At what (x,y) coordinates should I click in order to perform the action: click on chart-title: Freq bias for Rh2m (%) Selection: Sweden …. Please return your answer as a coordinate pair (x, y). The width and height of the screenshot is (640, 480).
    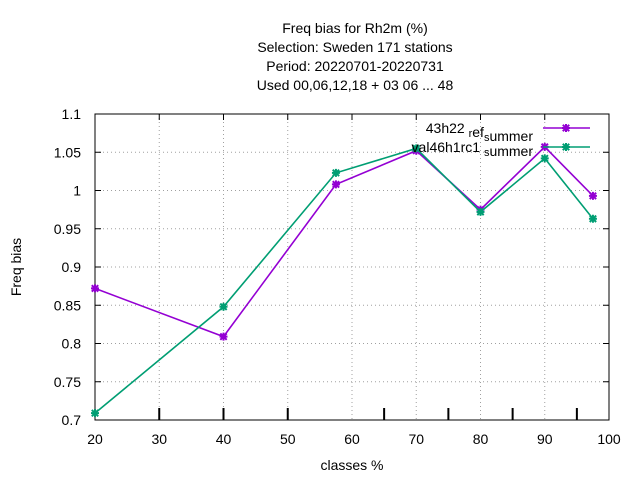
    Looking at the image, I should click on (355, 56).